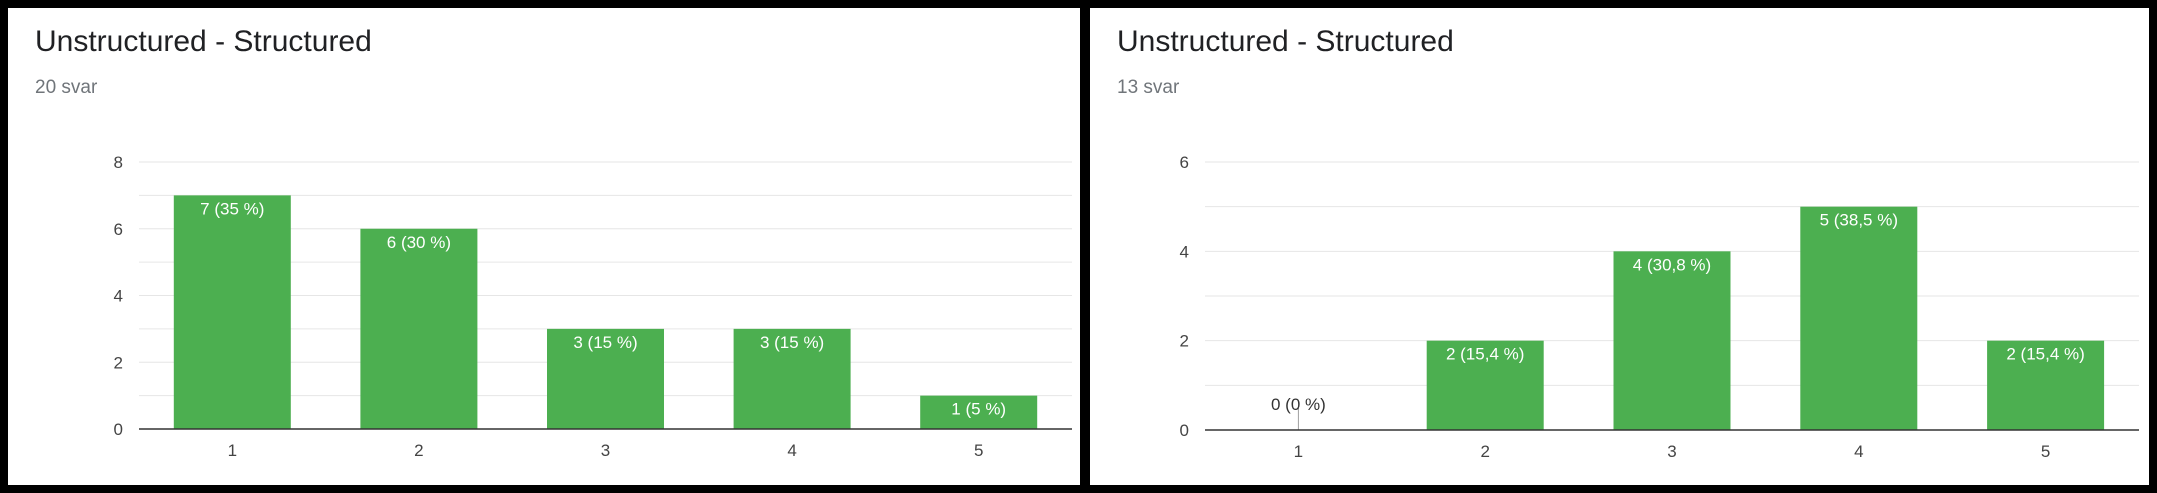  Describe the element at coordinates (66, 87) in the screenshot. I see `response-count: 20 svar` at that location.